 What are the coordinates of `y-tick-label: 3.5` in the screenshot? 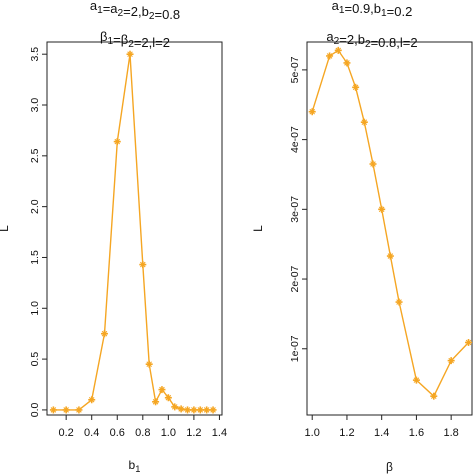 It's located at (35, 54).